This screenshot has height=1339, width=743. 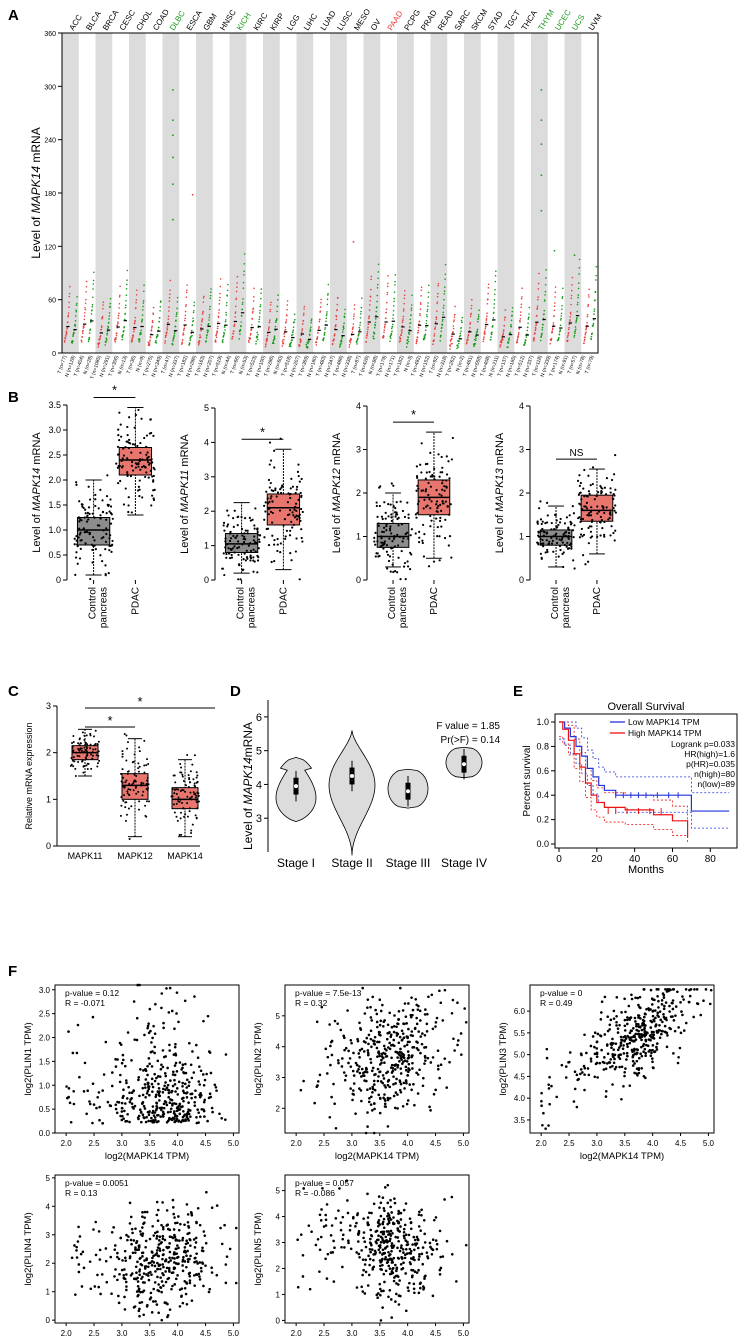 I want to click on y-tick-label: 3, so click(x=521, y=450).